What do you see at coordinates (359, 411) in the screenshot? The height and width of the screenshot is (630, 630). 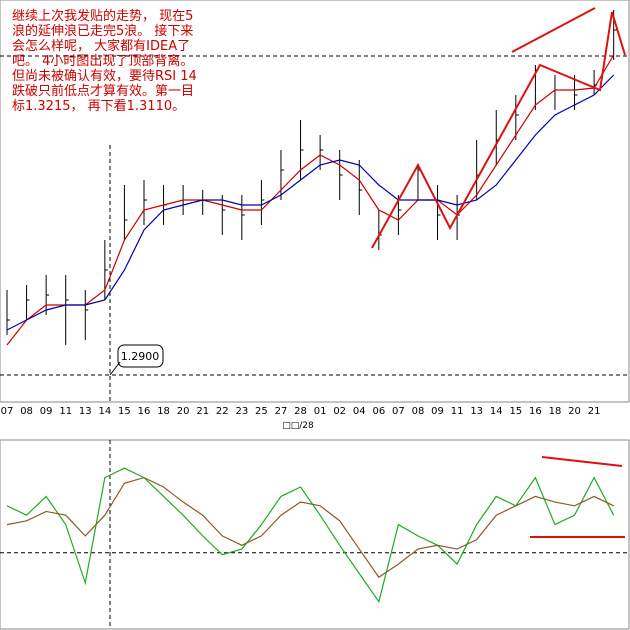 I see `x-tick-label: 04` at bounding box center [359, 411].